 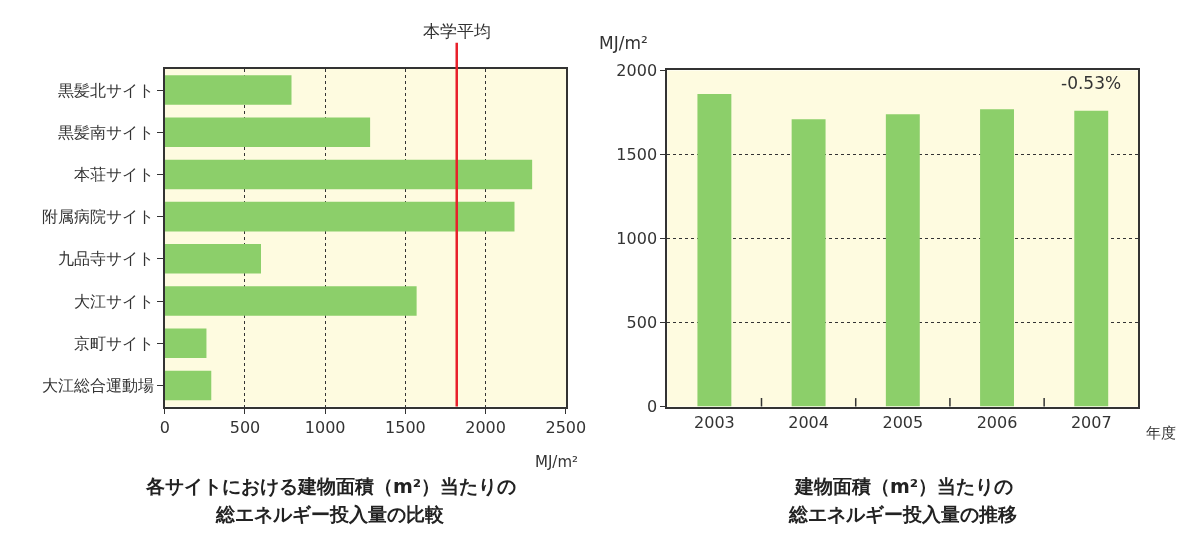 What do you see at coordinates (637, 71) in the screenshot?
I see `y-tick-label: 2000` at bounding box center [637, 71].